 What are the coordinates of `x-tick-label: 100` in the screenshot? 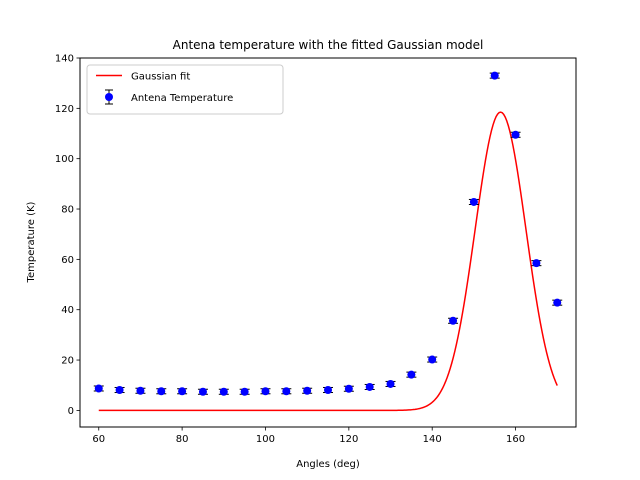 It's located at (265, 439).